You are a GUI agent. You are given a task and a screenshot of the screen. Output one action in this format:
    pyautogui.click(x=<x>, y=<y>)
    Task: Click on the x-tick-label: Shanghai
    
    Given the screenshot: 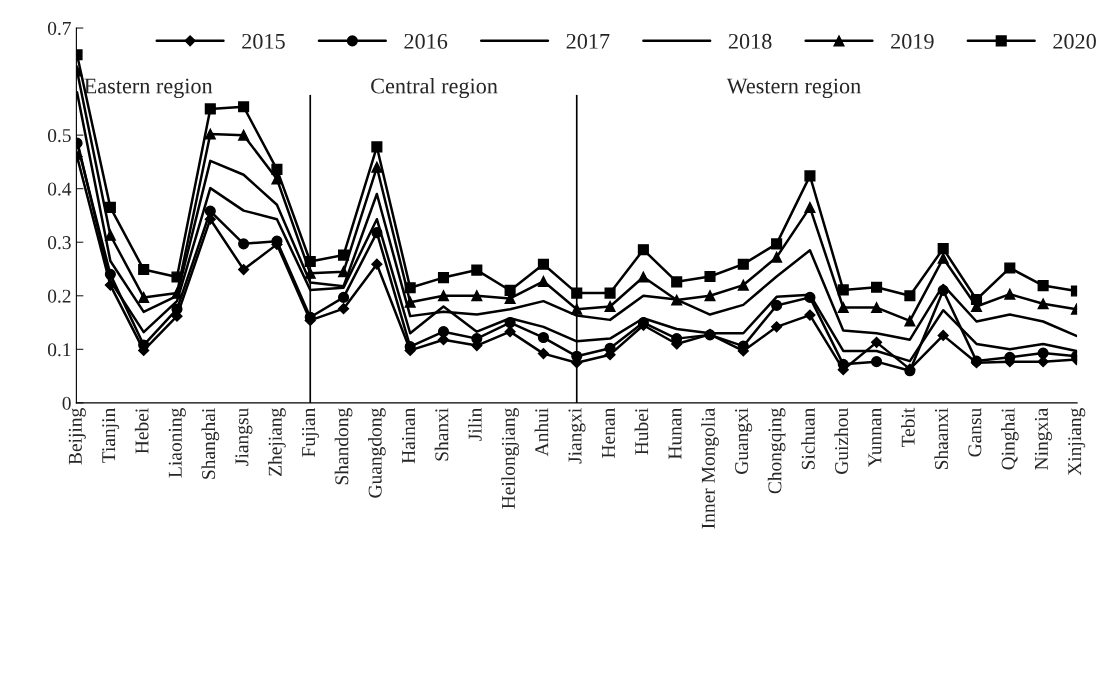 What is the action you would take?
    pyautogui.click(x=210, y=443)
    